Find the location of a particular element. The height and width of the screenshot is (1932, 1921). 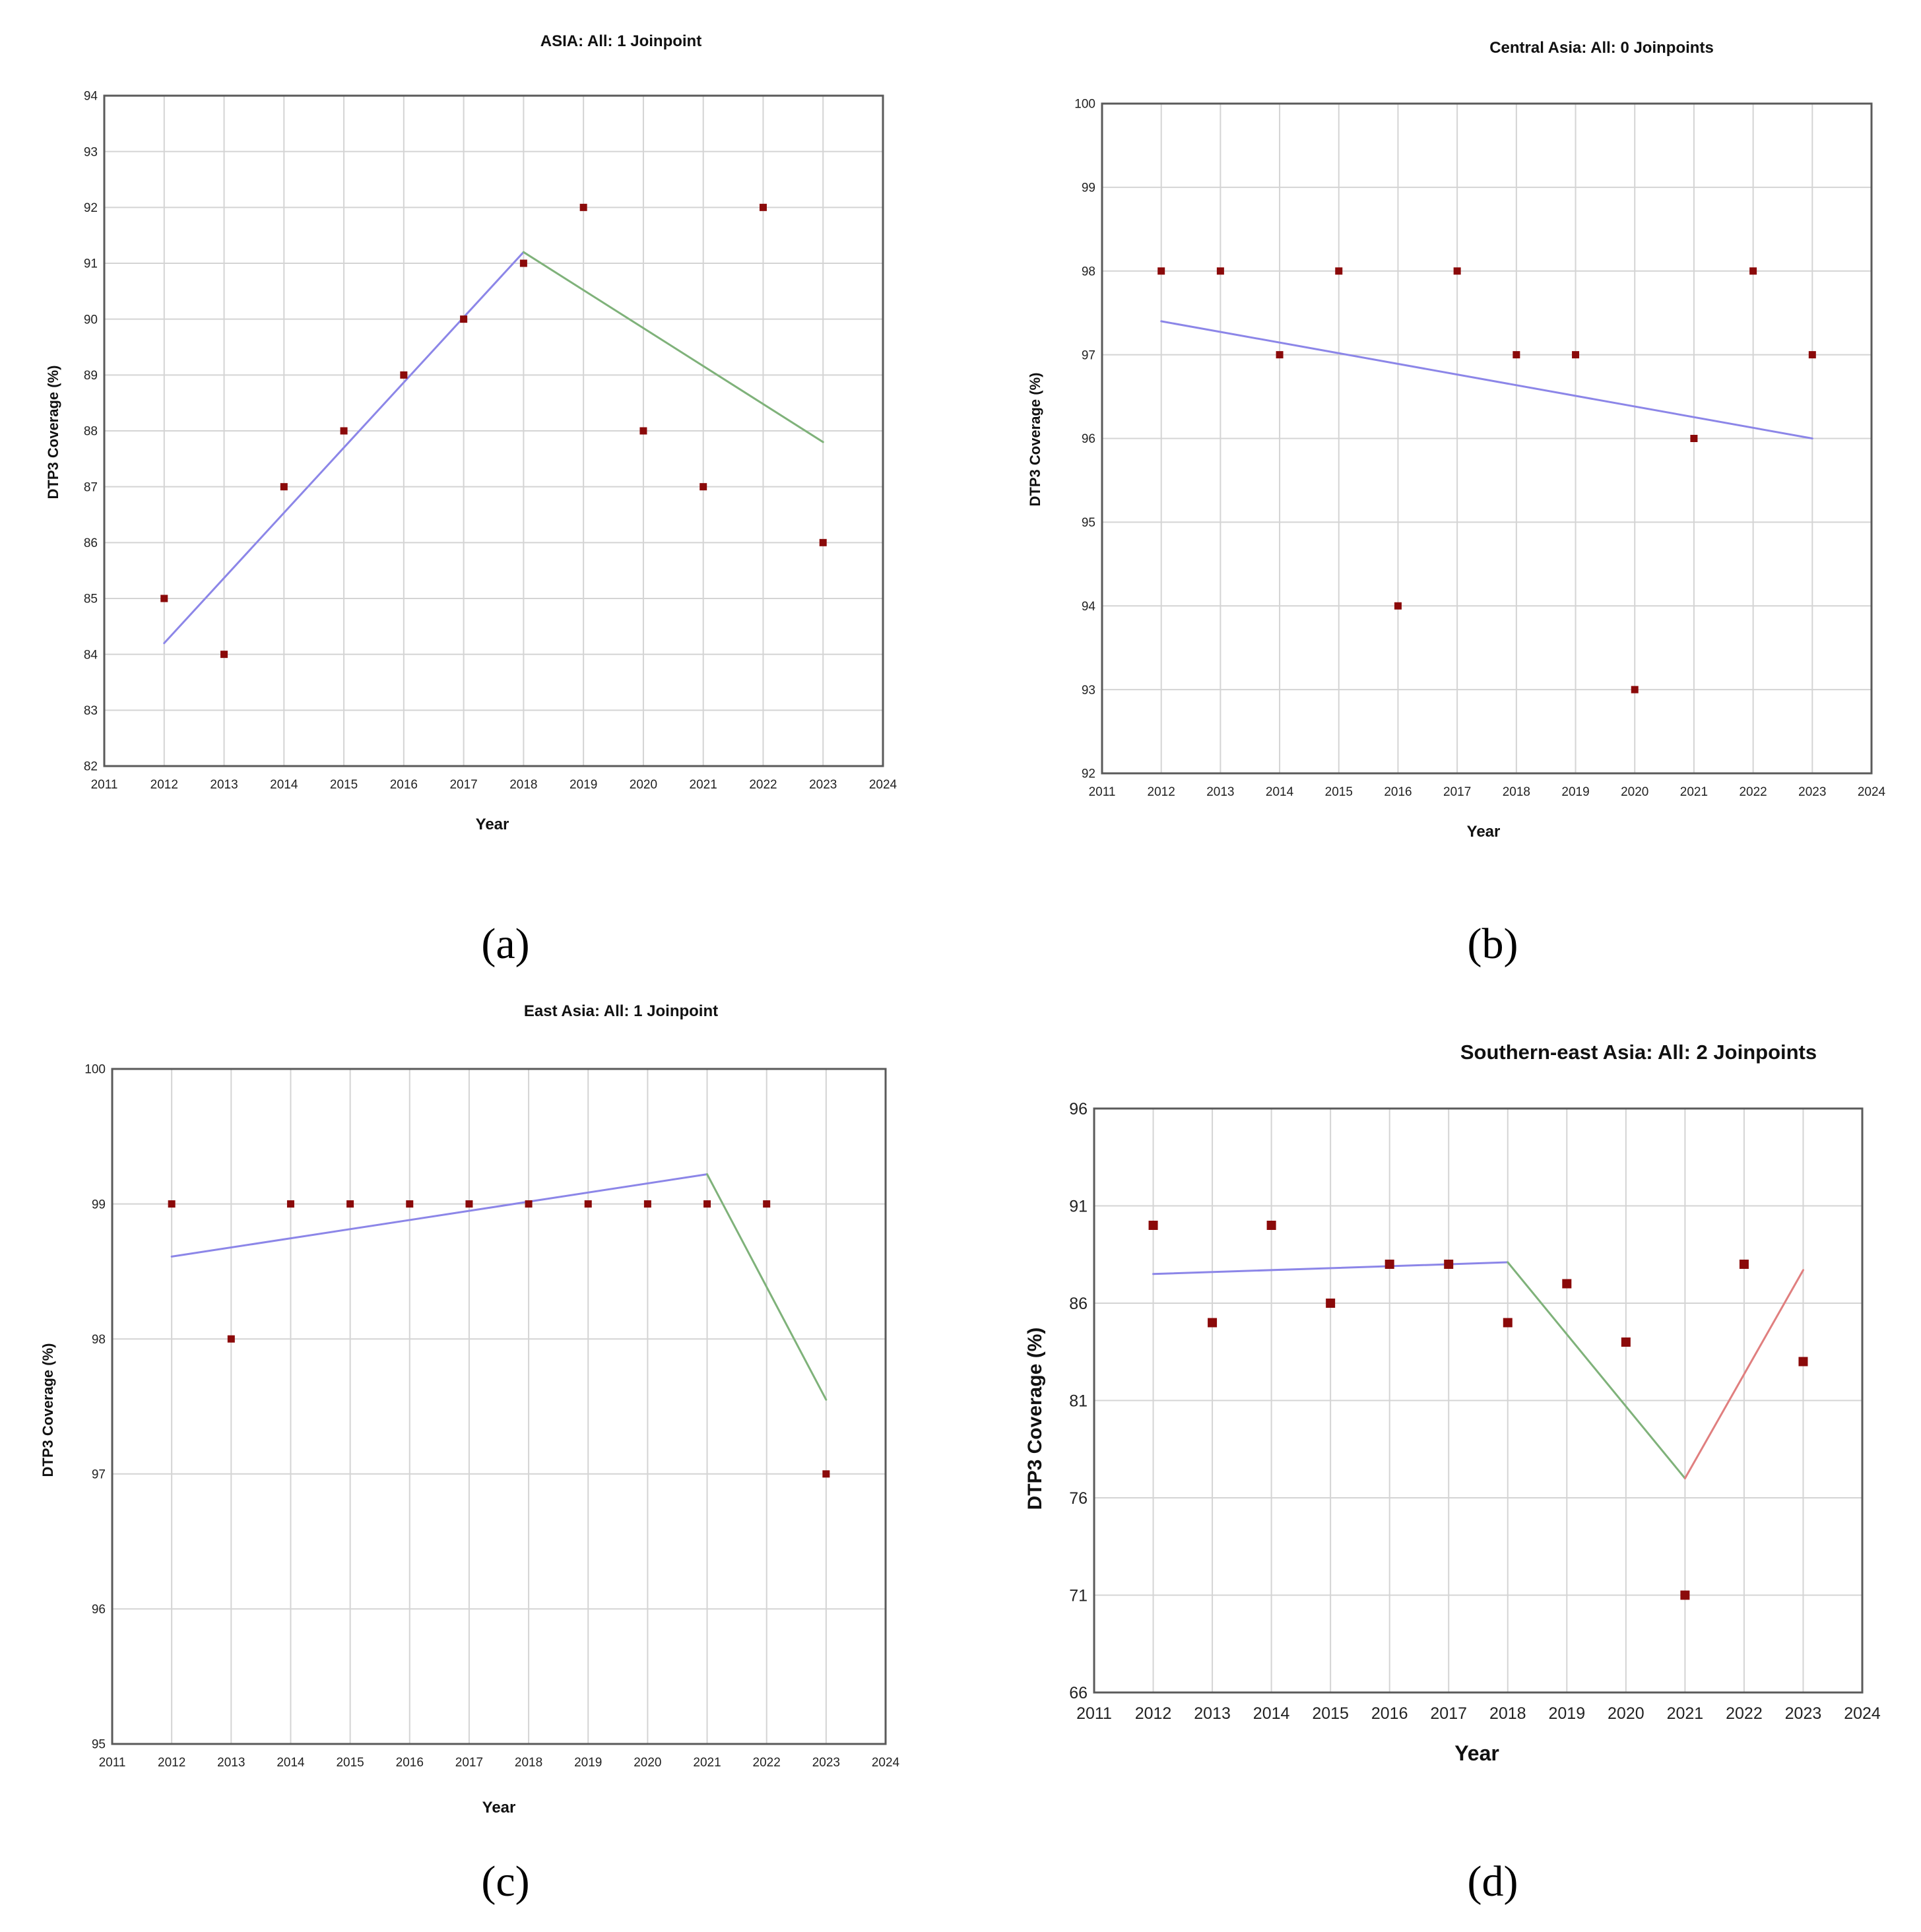

panel-b-x-tick-label: 2021 is located at coordinates (1694, 792).